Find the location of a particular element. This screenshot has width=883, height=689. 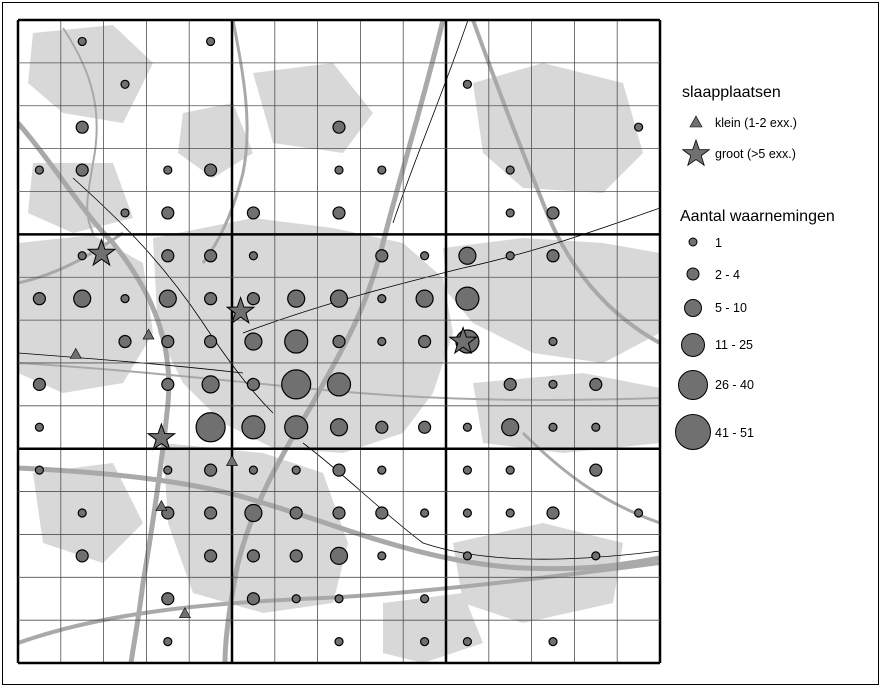

road-southern-ring is located at coordinates (339, 603).